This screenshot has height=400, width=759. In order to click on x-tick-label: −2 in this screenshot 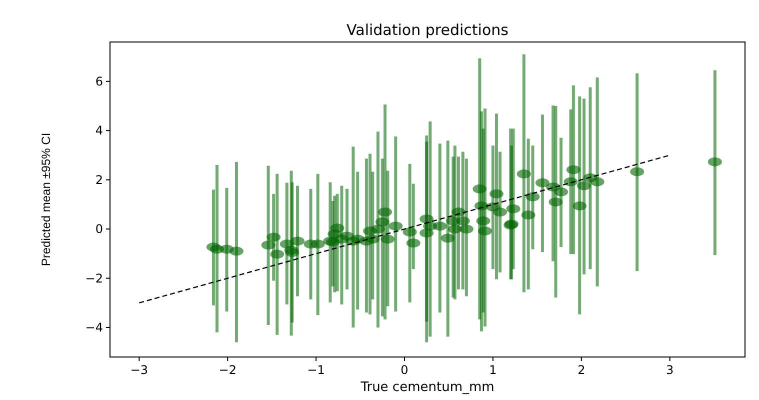, I will do `click(227, 370)`.